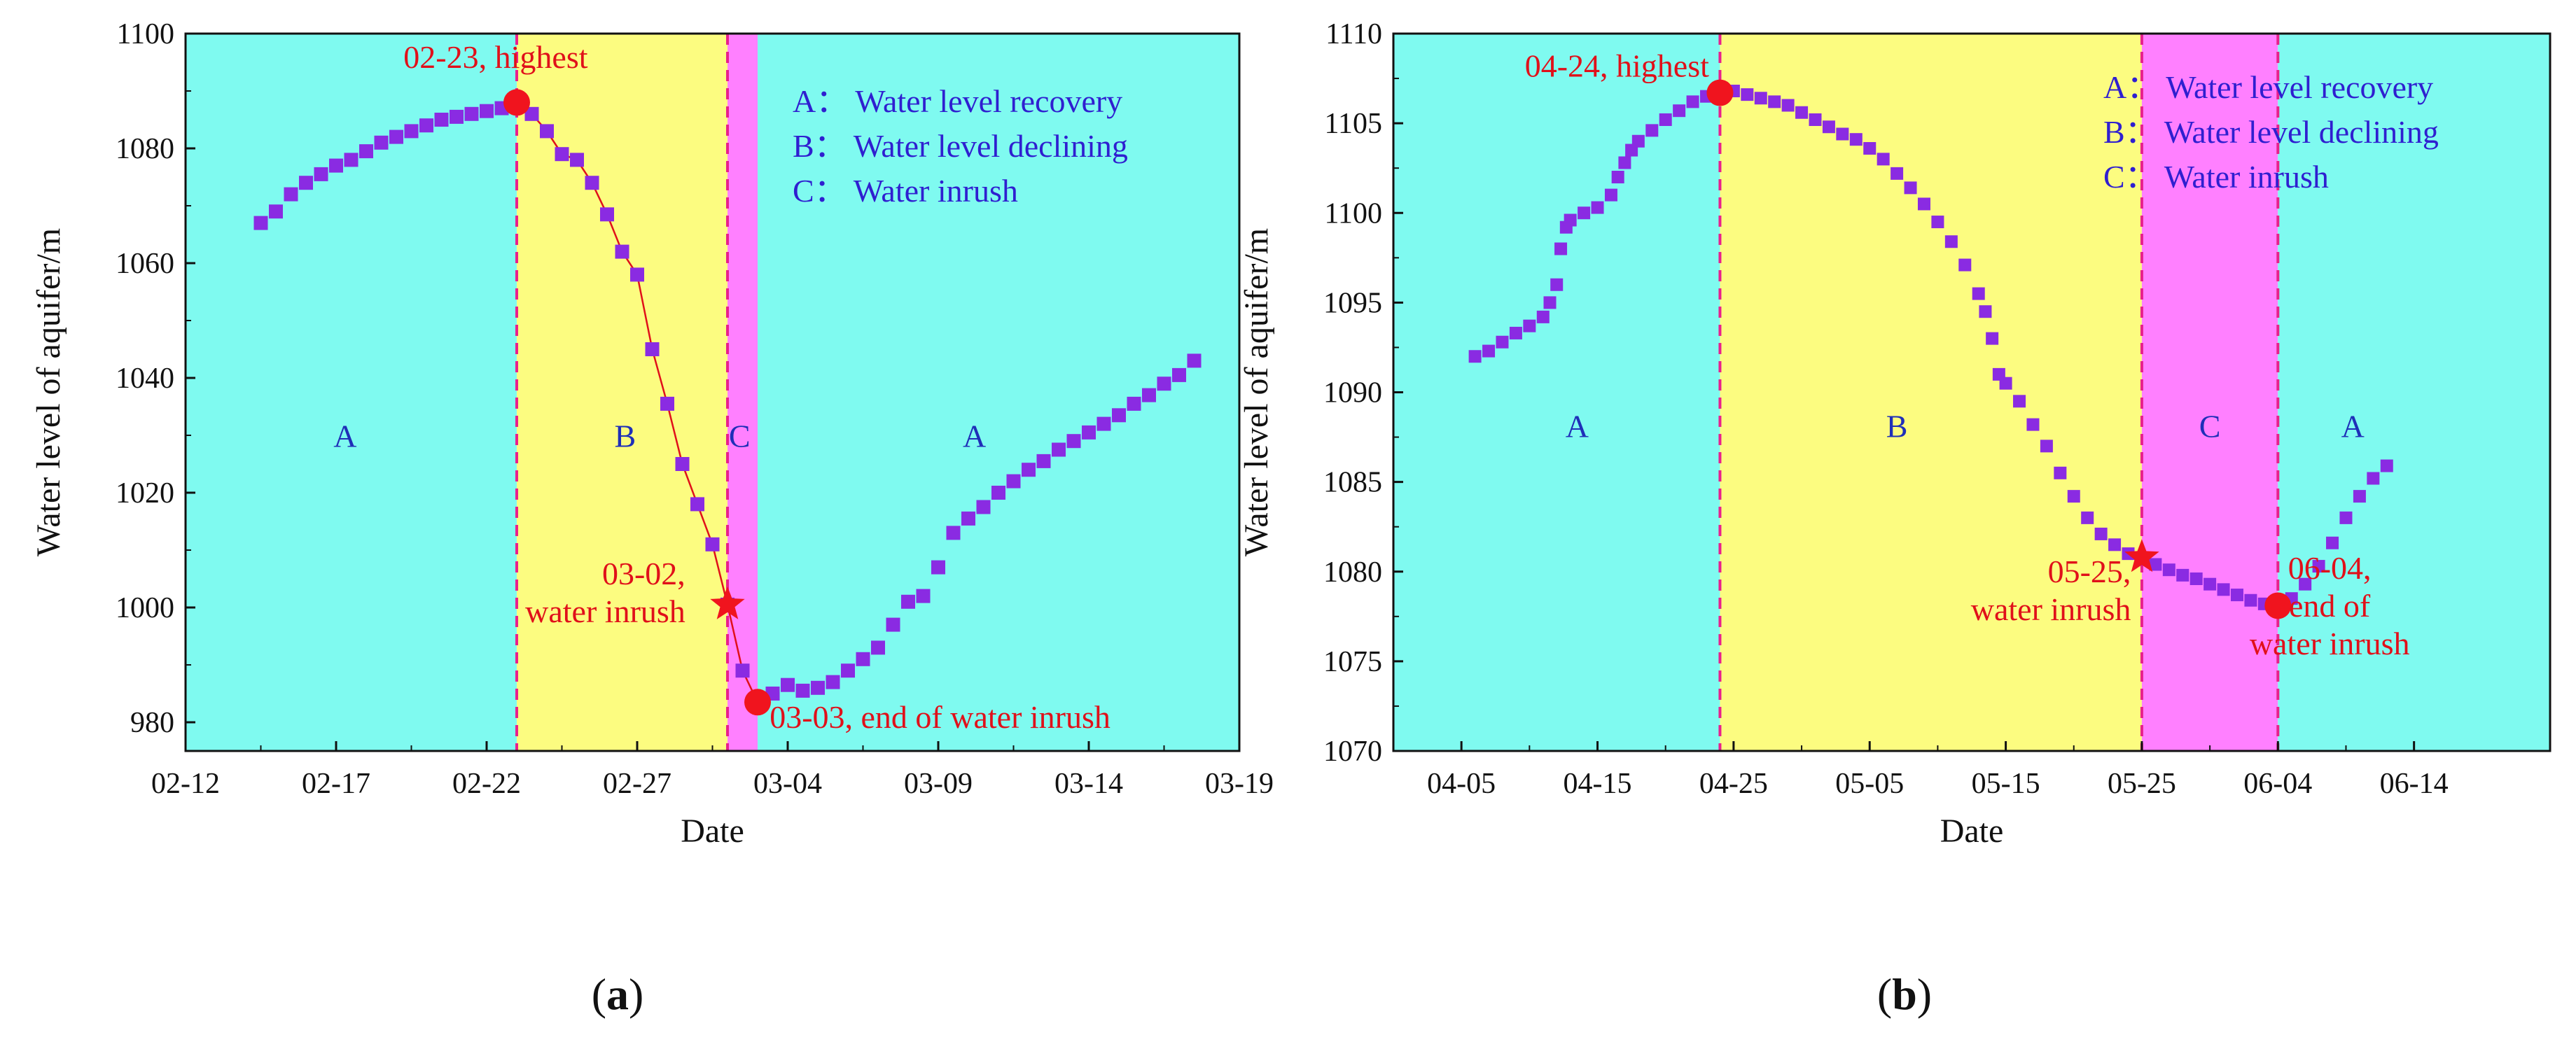 The image size is (2576, 1040). I want to click on legend-key: A：, so click(2131, 87).